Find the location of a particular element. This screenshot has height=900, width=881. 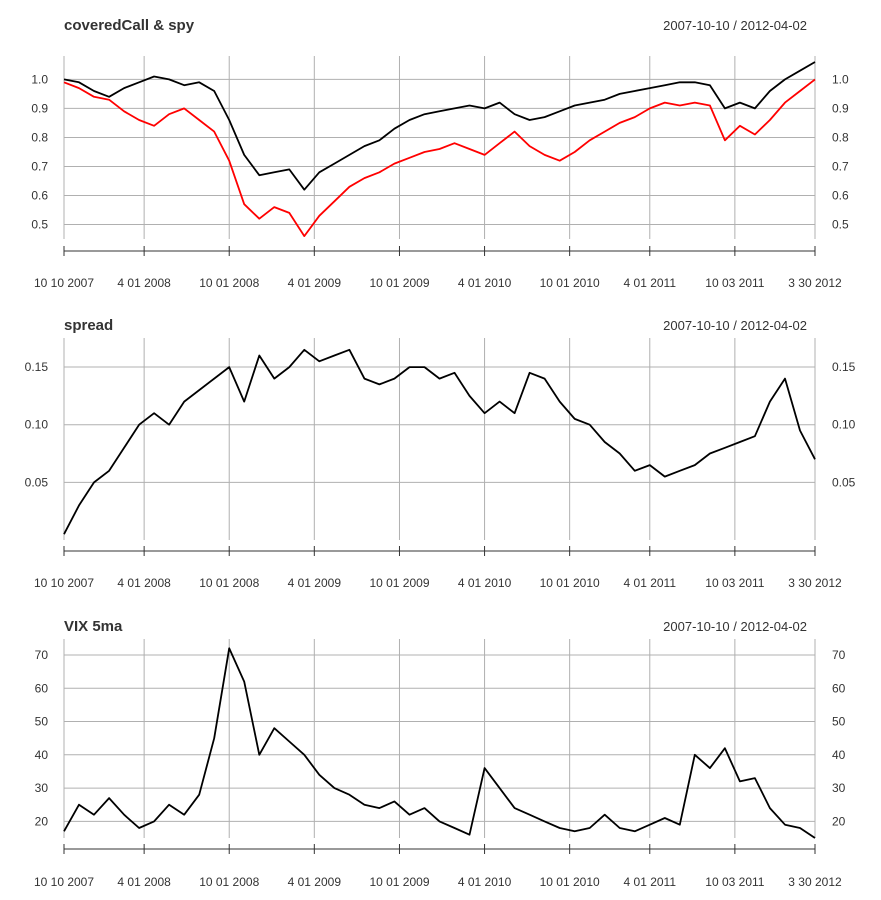

y-tick-labels-right: 0.15 0.10 0.05 is located at coordinates (844, 424).